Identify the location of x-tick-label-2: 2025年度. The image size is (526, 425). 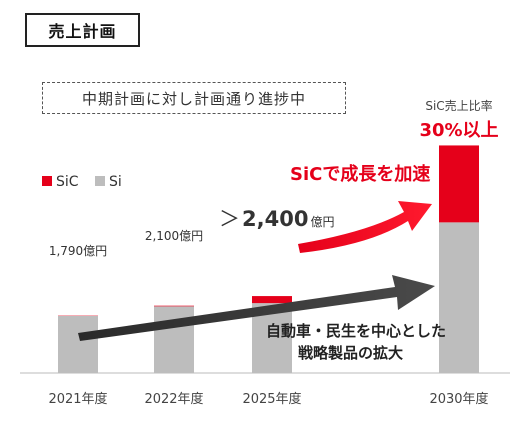
(271, 399).